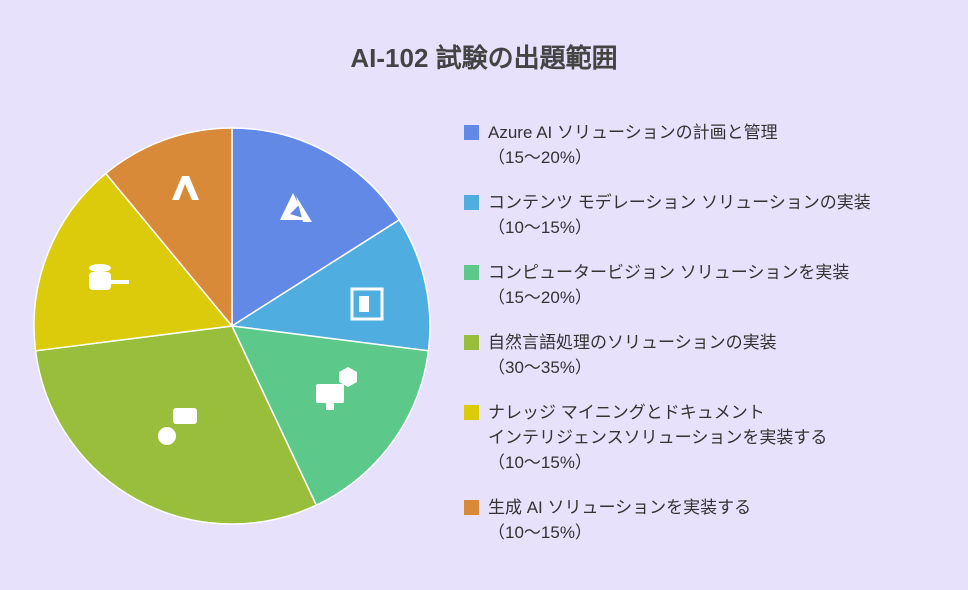 This screenshot has height=590, width=968. What do you see at coordinates (484, 58) in the screenshot?
I see `chart-title: AI-102 試験の出題範囲` at bounding box center [484, 58].